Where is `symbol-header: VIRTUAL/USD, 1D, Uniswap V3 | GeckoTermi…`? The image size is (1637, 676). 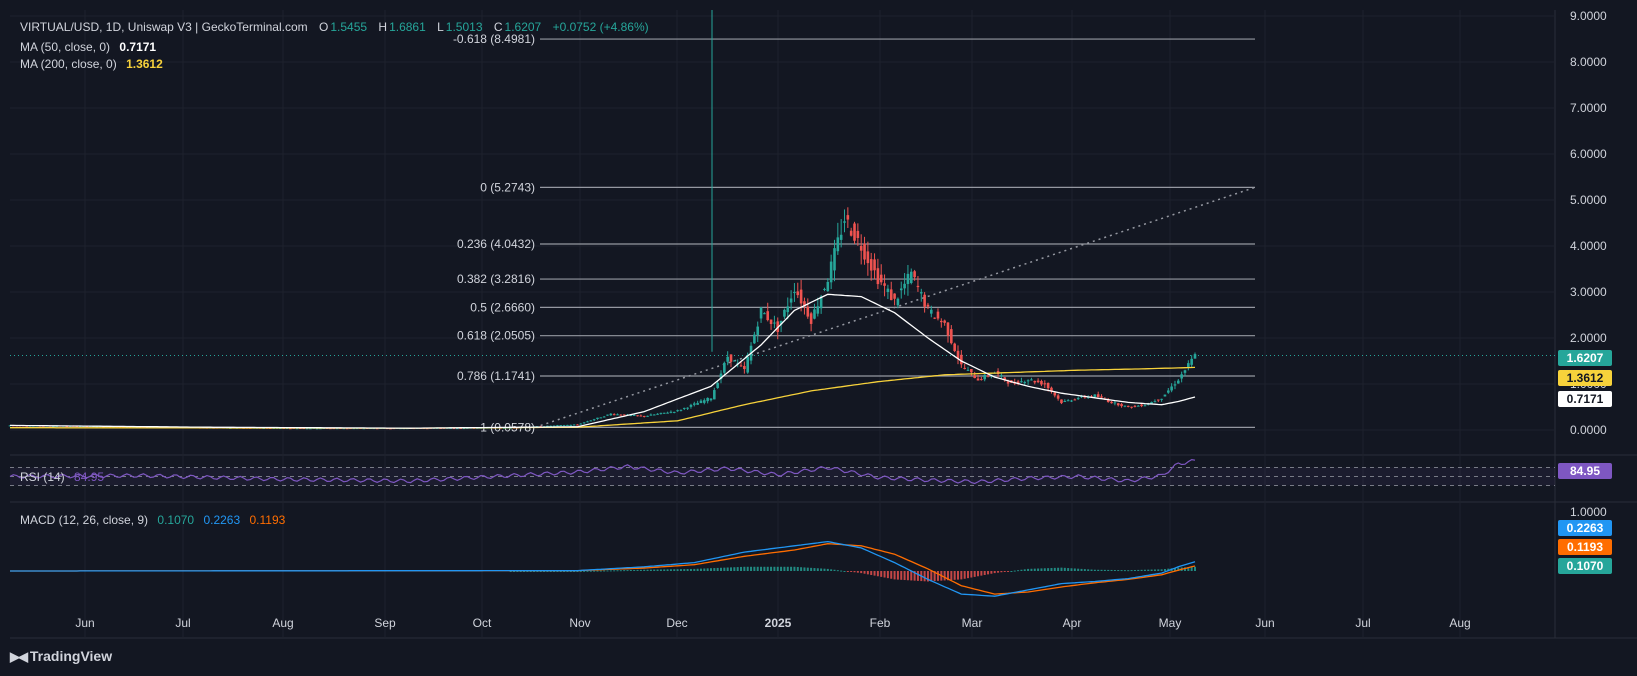 symbol-header: VIRTUAL/USD, 1D, Uniswap V3 | GeckoTermi… is located at coordinates (335, 27).